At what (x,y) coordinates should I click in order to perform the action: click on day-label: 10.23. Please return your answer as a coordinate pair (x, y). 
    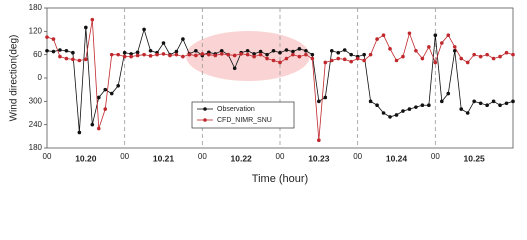
    Looking at the image, I should click on (319, 158).